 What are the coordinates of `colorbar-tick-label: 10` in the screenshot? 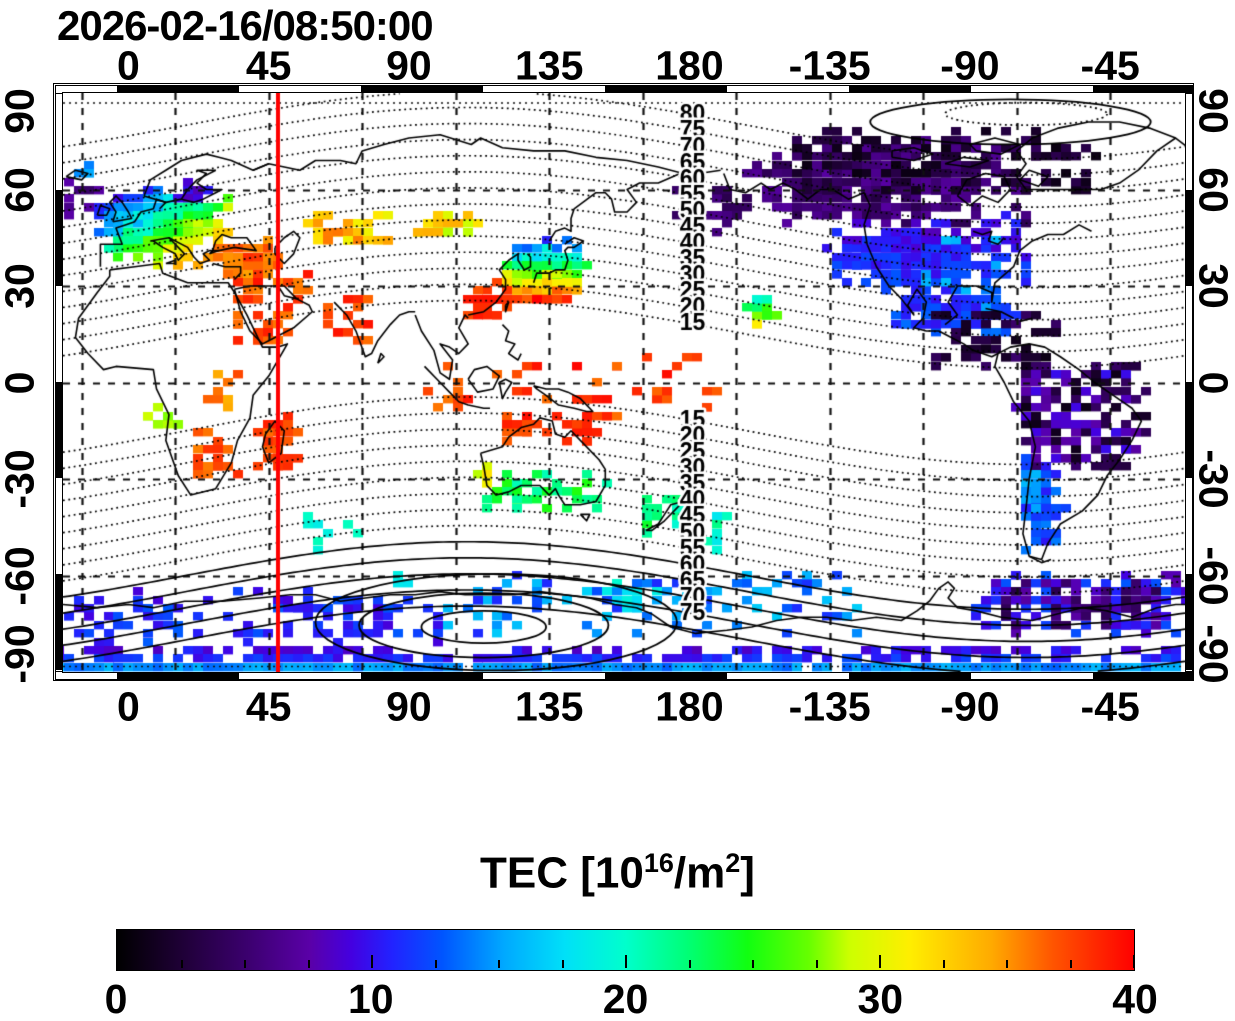 It's located at (370, 998).